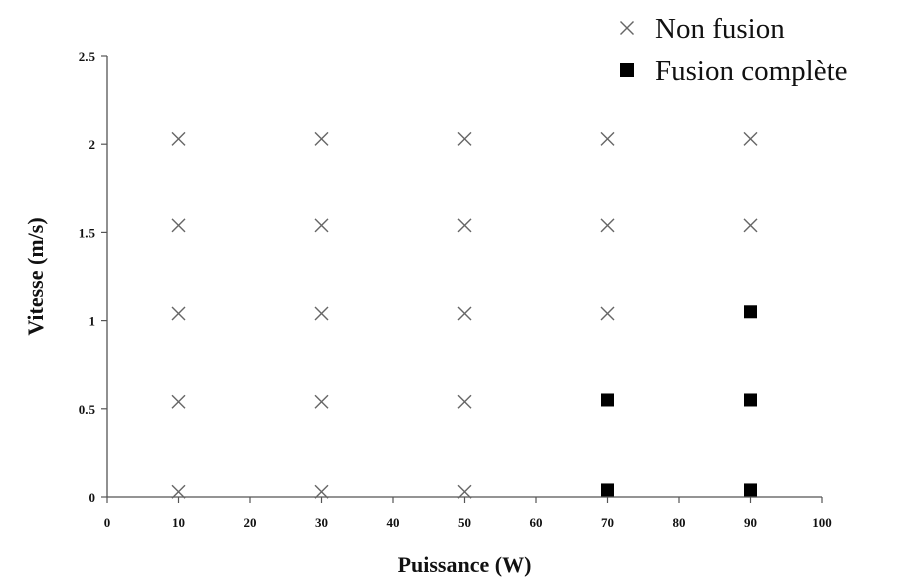 Image resolution: width=903 pixels, height=578 pixels. I want to click on x-tick-label: 60, so click(536, 522).